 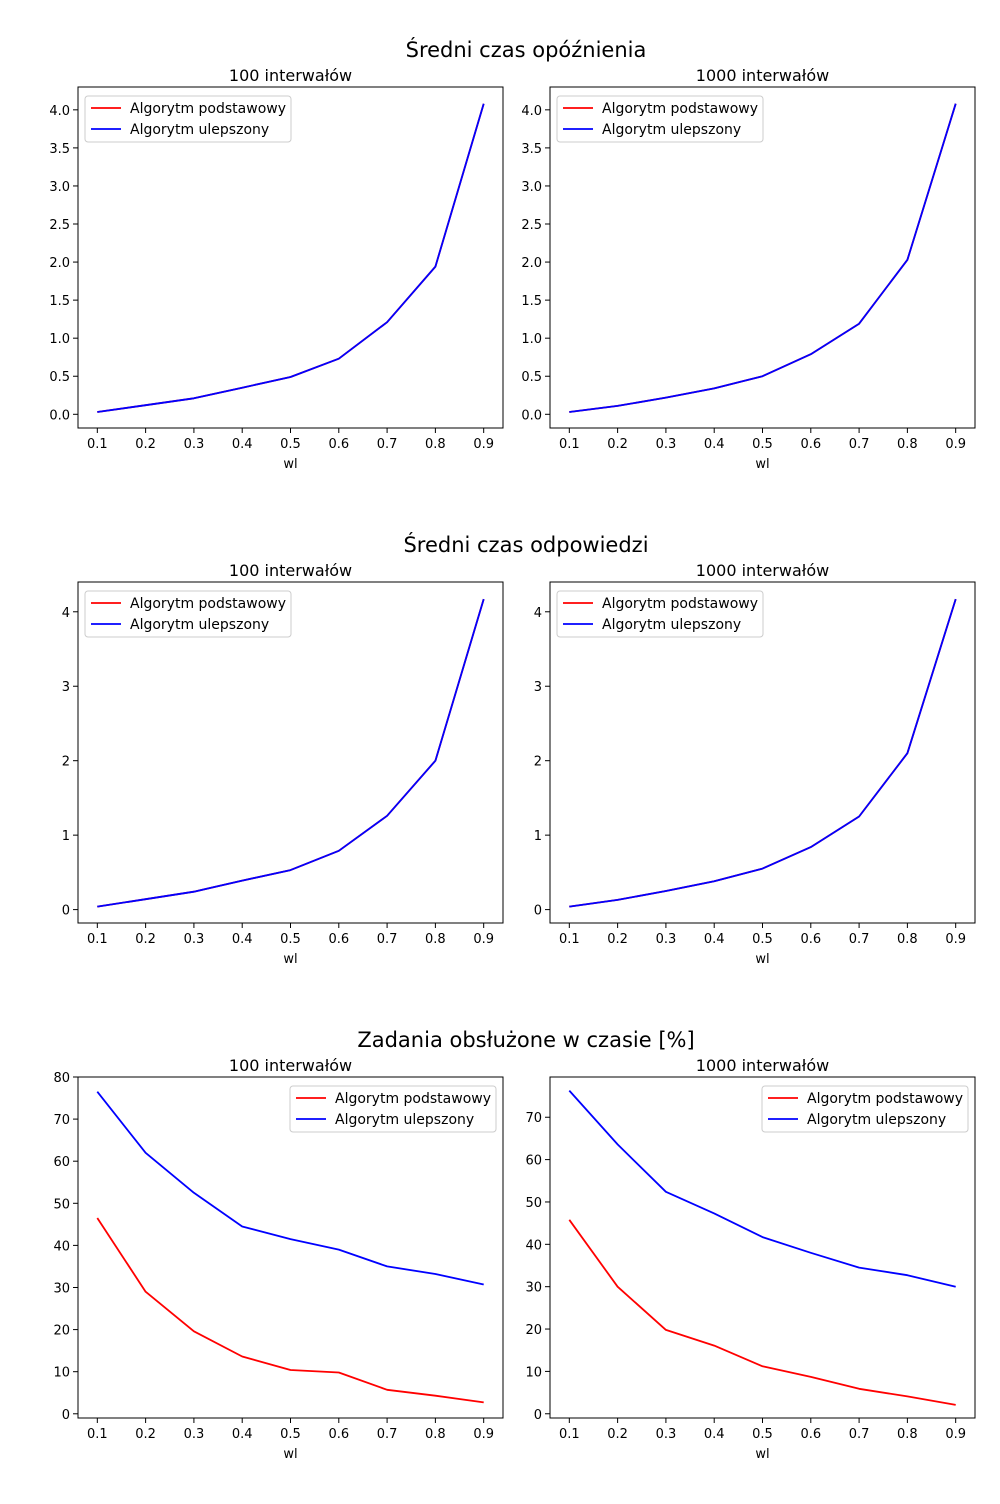 I want to click on y-tick-label: 10, so click(x=533, y=1372).